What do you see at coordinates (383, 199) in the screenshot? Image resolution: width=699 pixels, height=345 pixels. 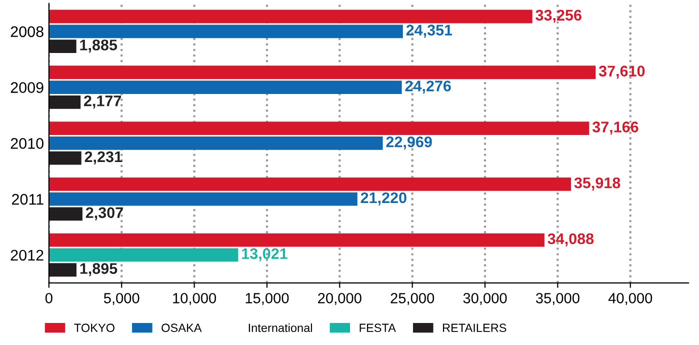 I see `data-label: 21,220` at bounding box center [383, 199].